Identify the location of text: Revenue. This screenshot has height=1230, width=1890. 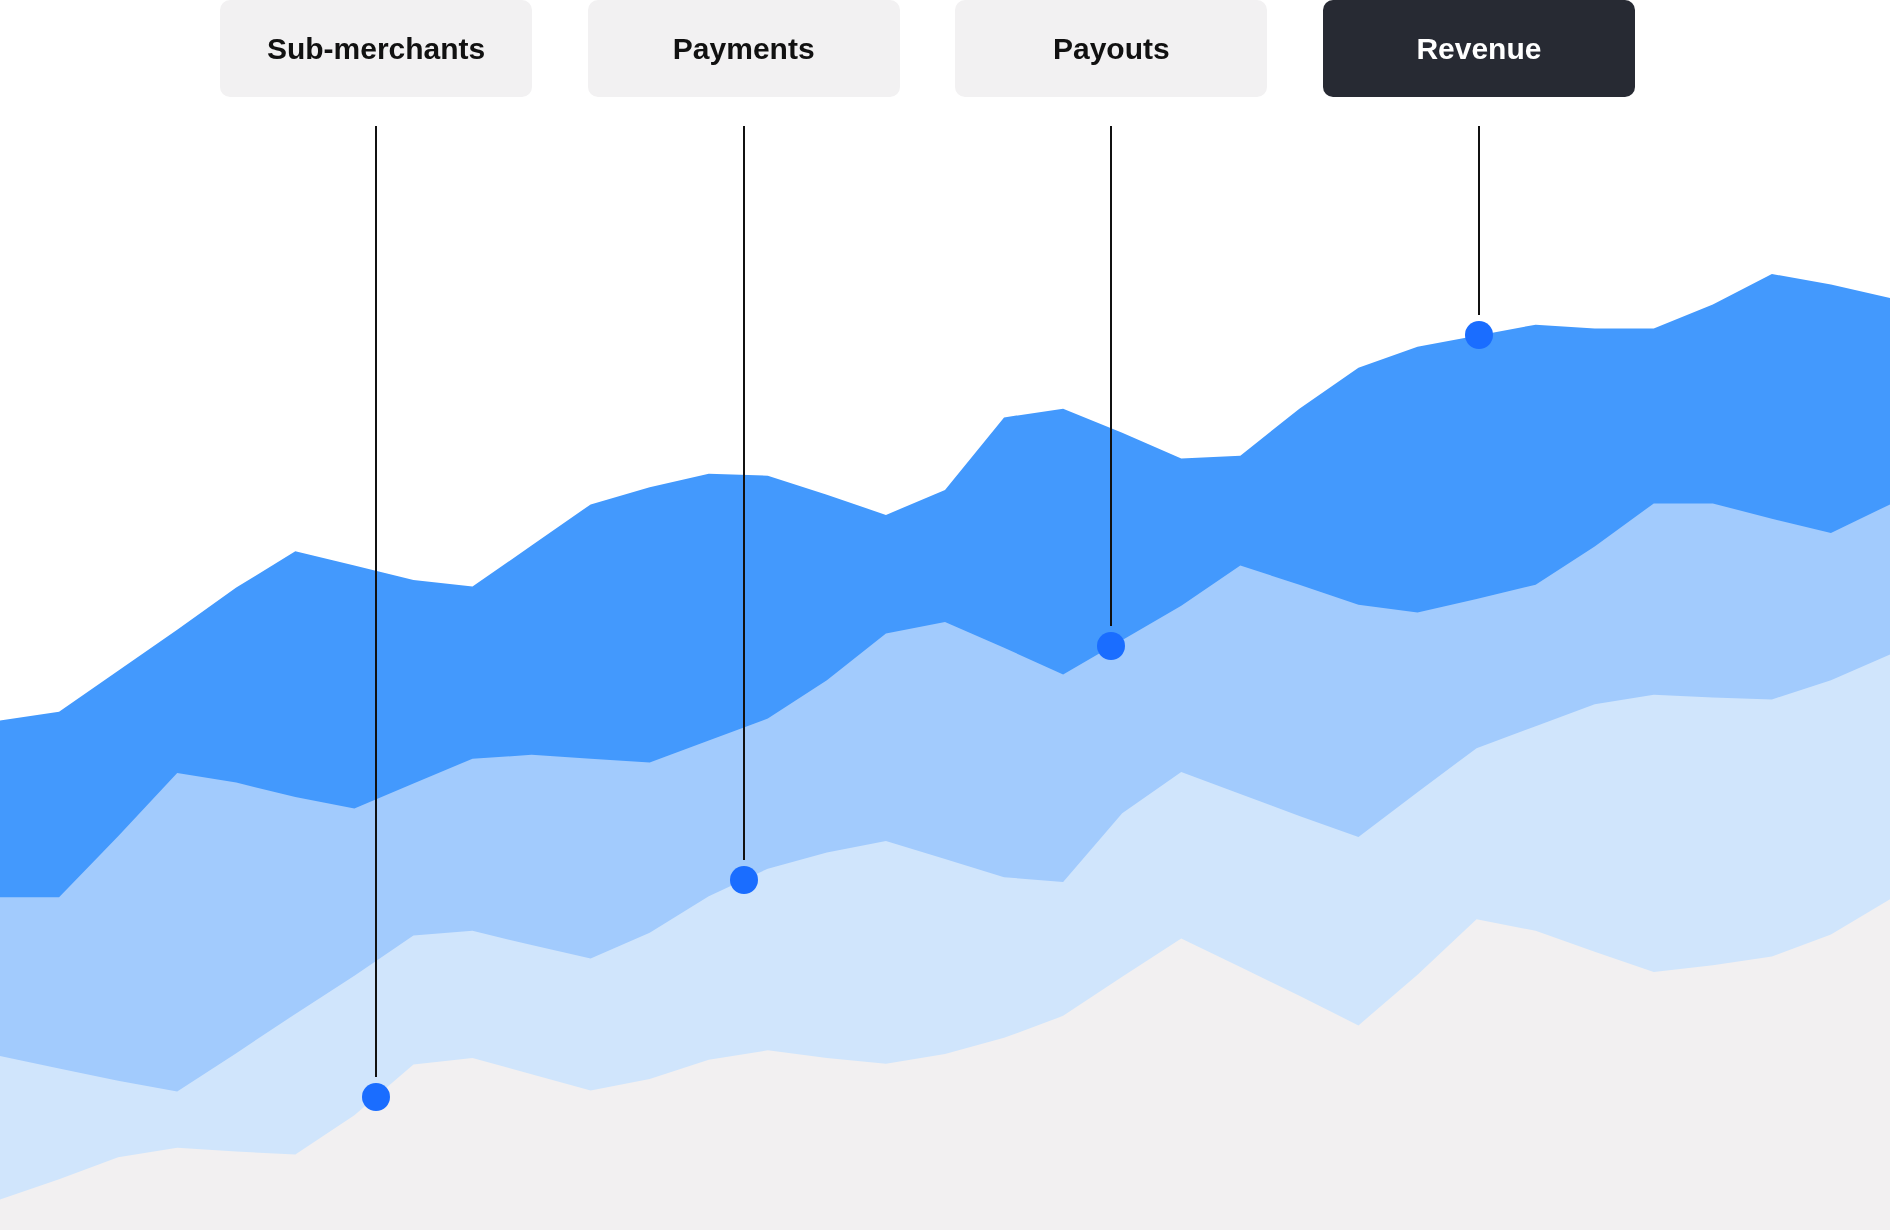
(1479, 48).